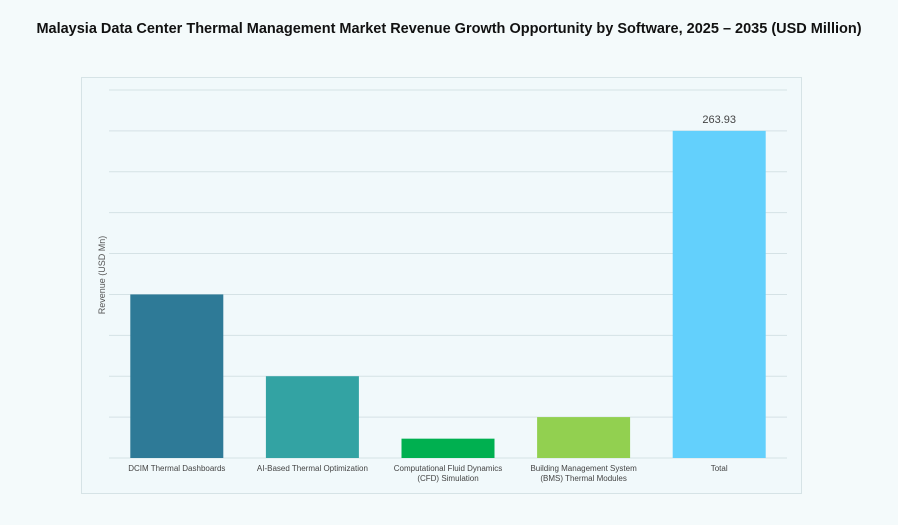  What do you see at coordinates (447, 478) in the screenshot?
I see `x-tick-label: (CFD) Simulation` at bounding box center [447, 478].